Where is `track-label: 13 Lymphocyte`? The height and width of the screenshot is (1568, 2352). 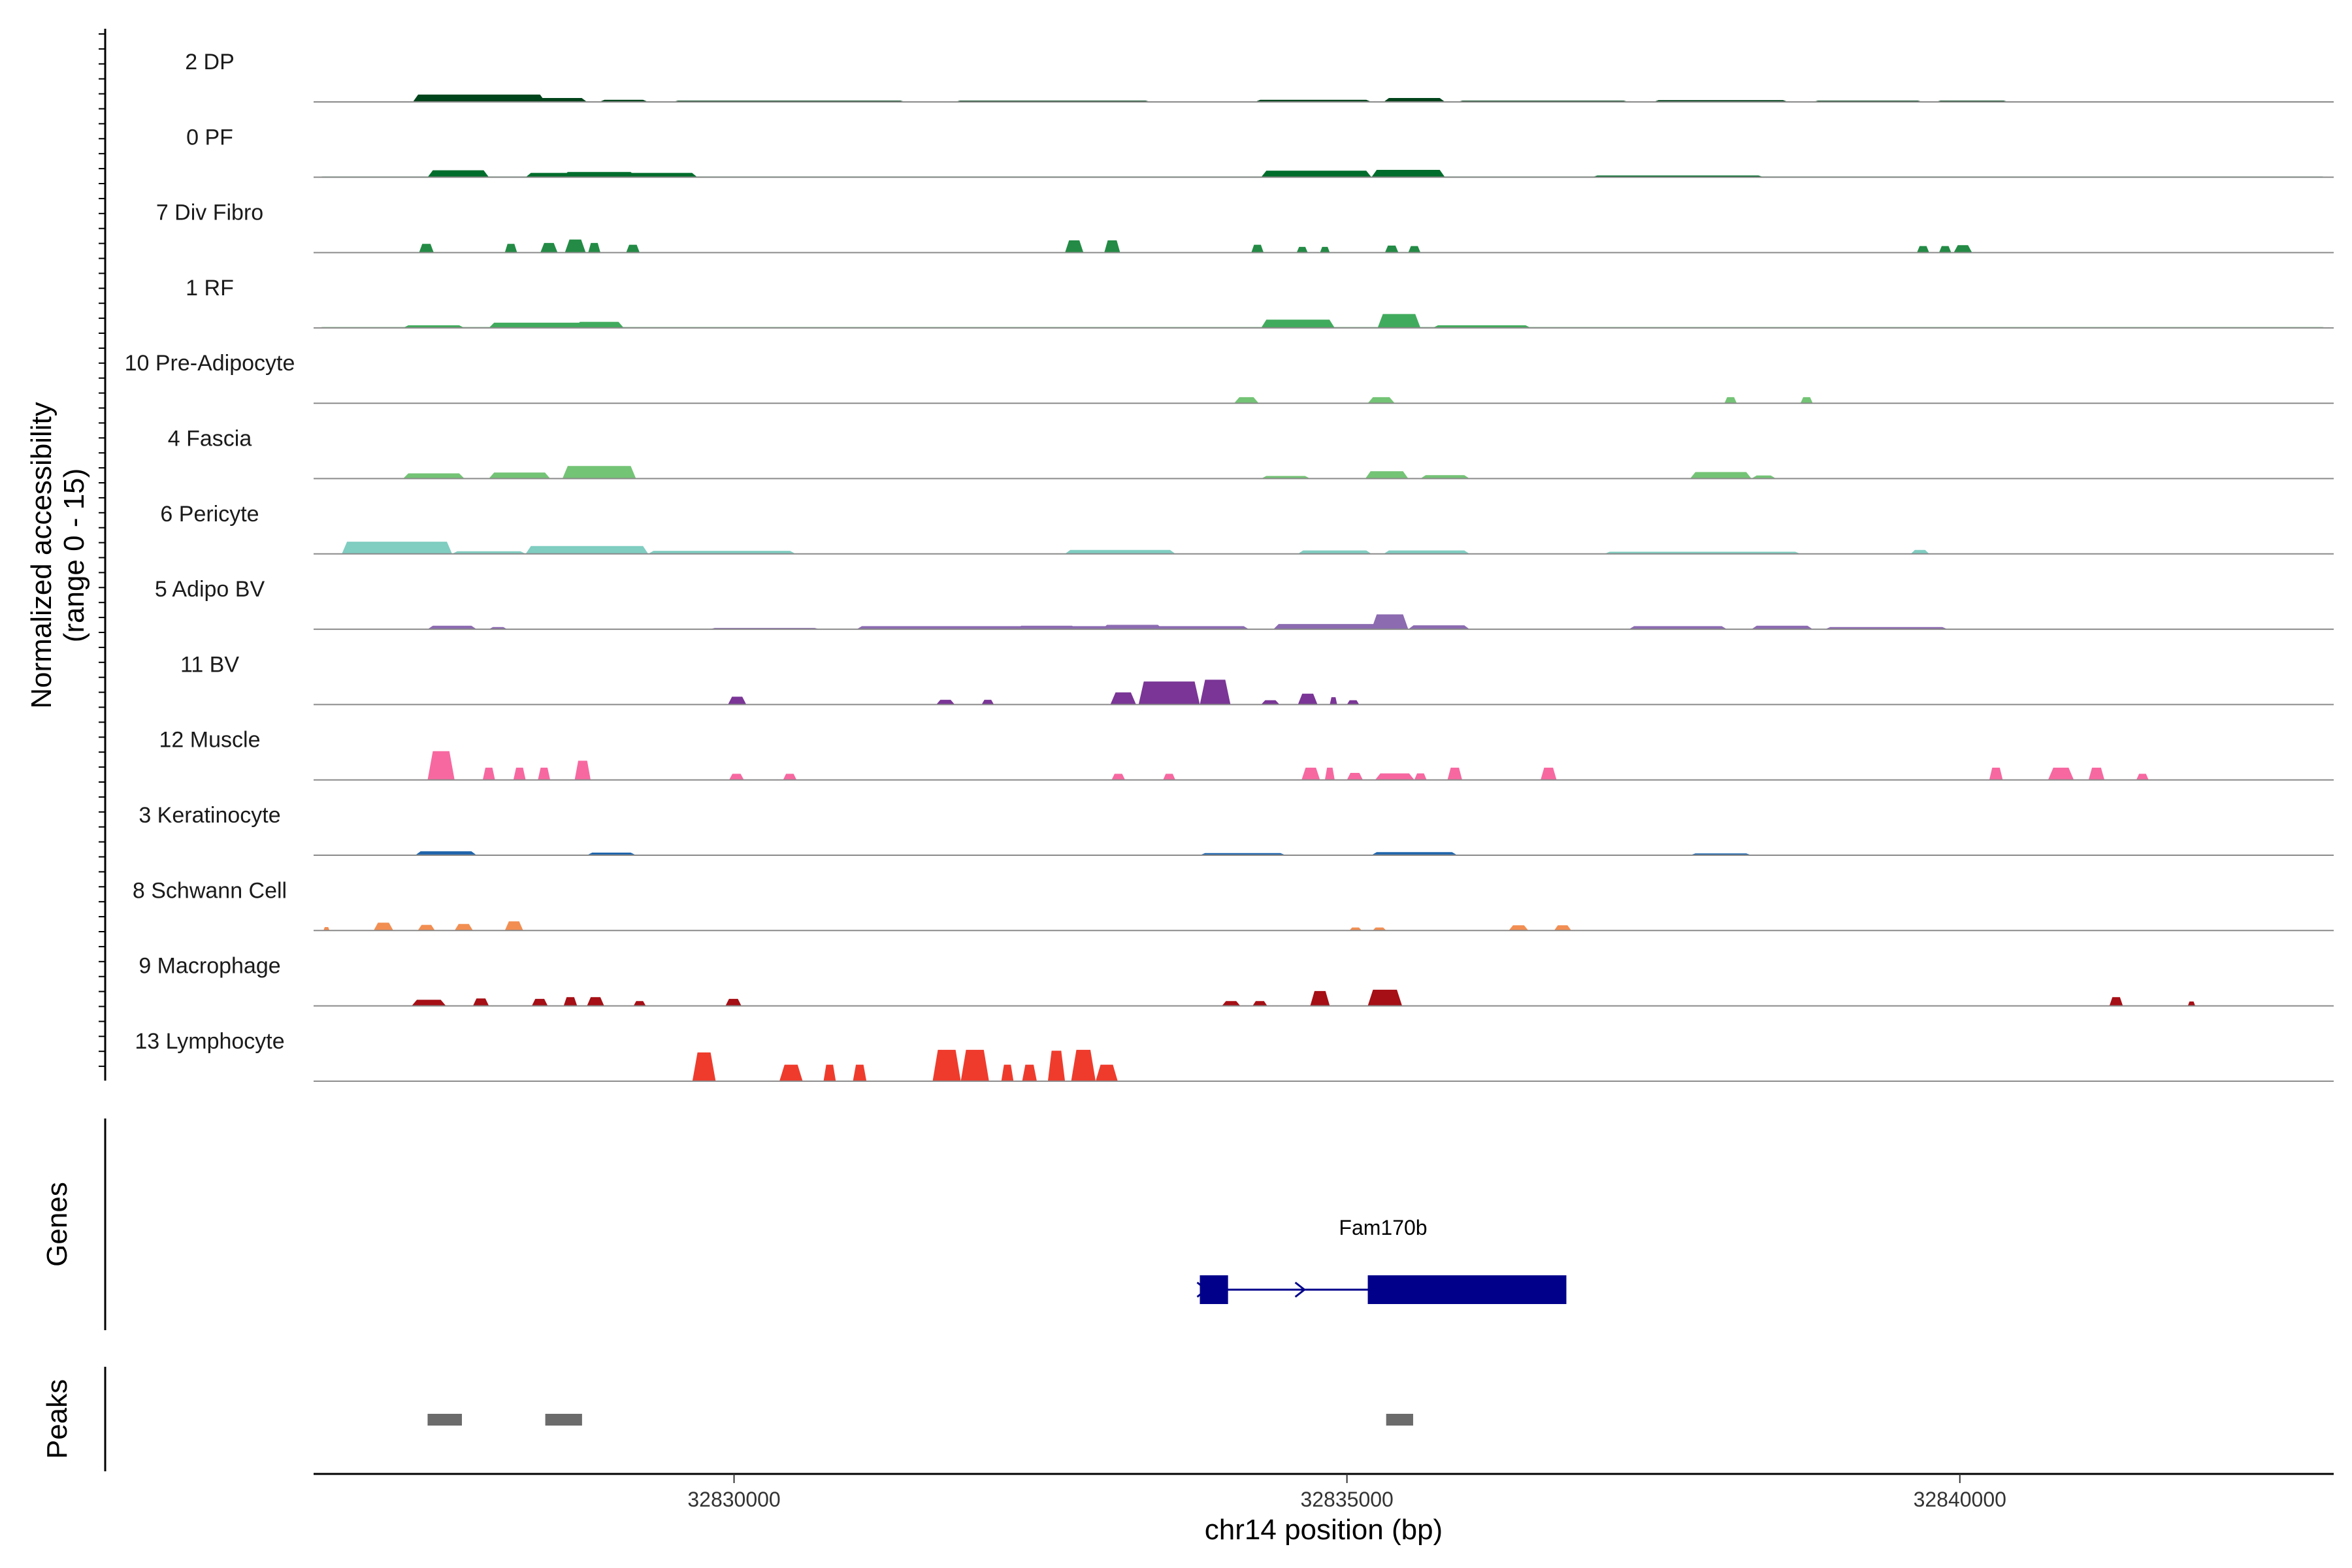 track-label: 13 Lymphocyte is located at coordinates (209, 1041).